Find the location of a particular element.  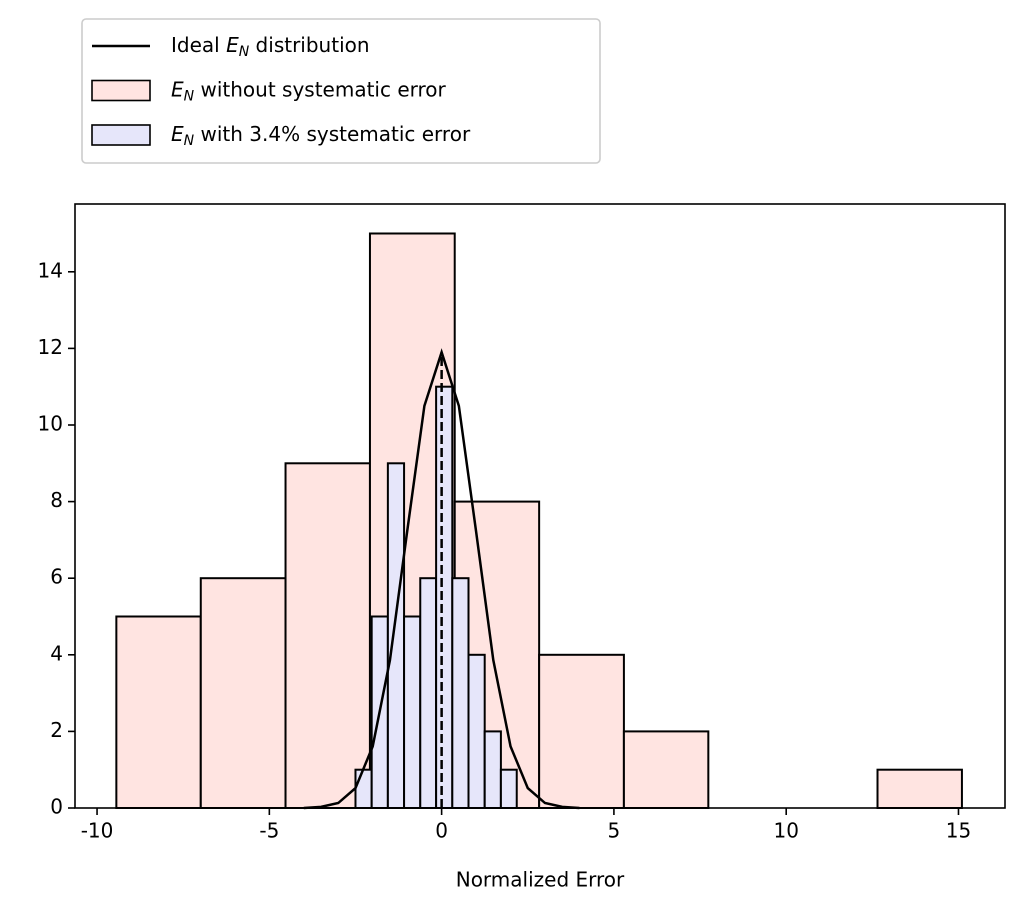

x-tick-label: 10 is located at coordinates (785, 831).